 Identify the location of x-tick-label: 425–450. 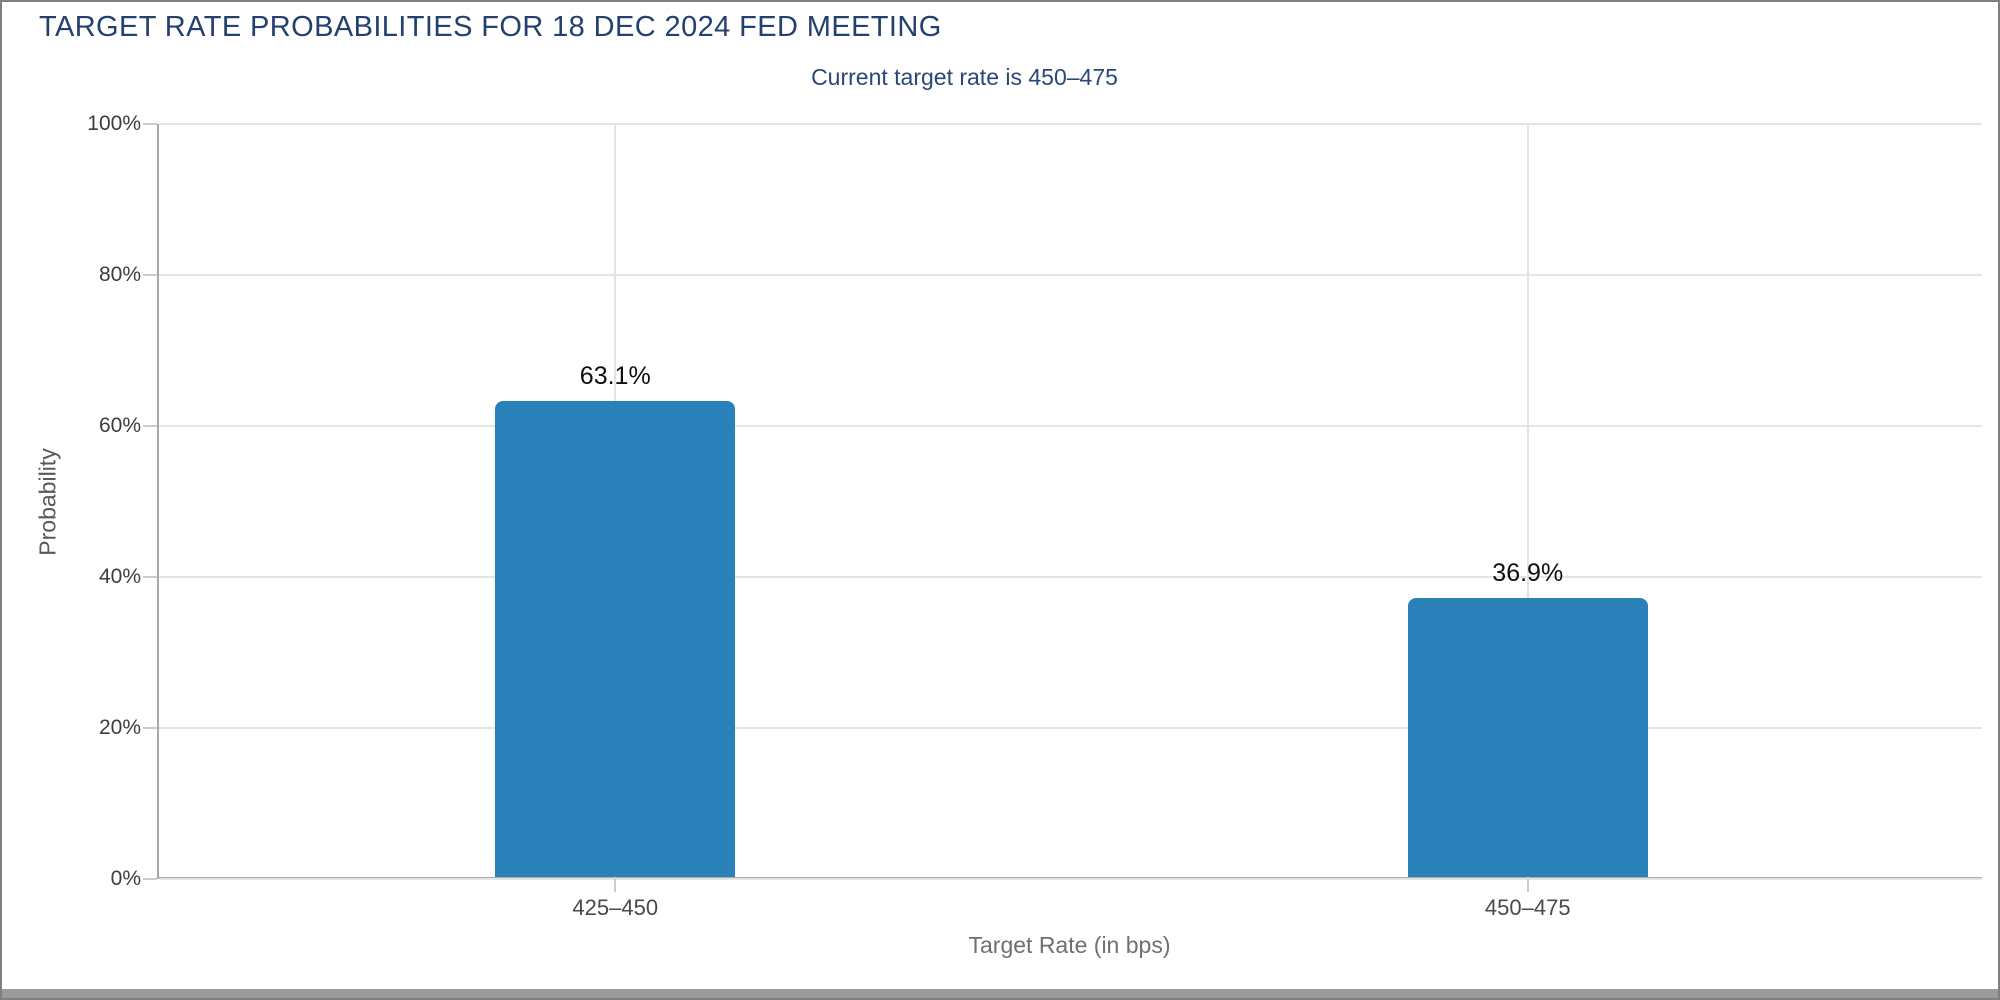
(615, 907).